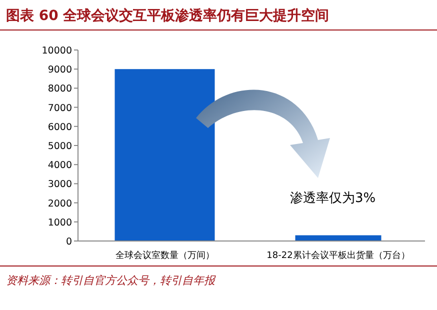 The height and width of the screenshot is (310, 437). I want to click on y-tick-label: 5000, so click(60, 146).